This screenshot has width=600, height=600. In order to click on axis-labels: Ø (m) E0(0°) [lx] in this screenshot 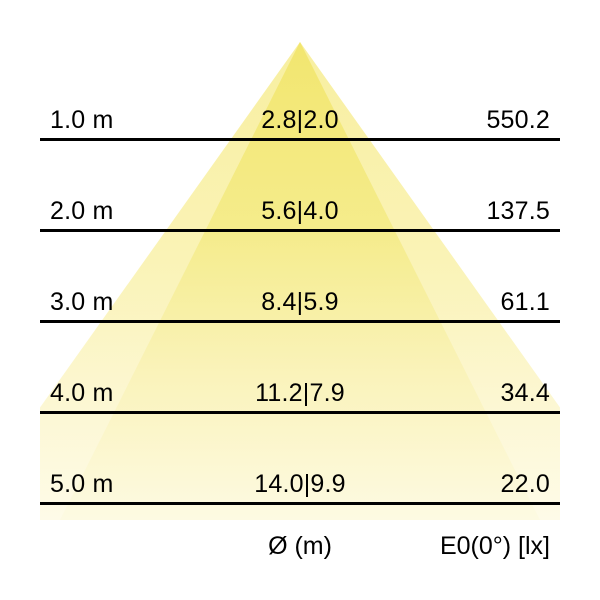, I will do `click(300, 550)`.